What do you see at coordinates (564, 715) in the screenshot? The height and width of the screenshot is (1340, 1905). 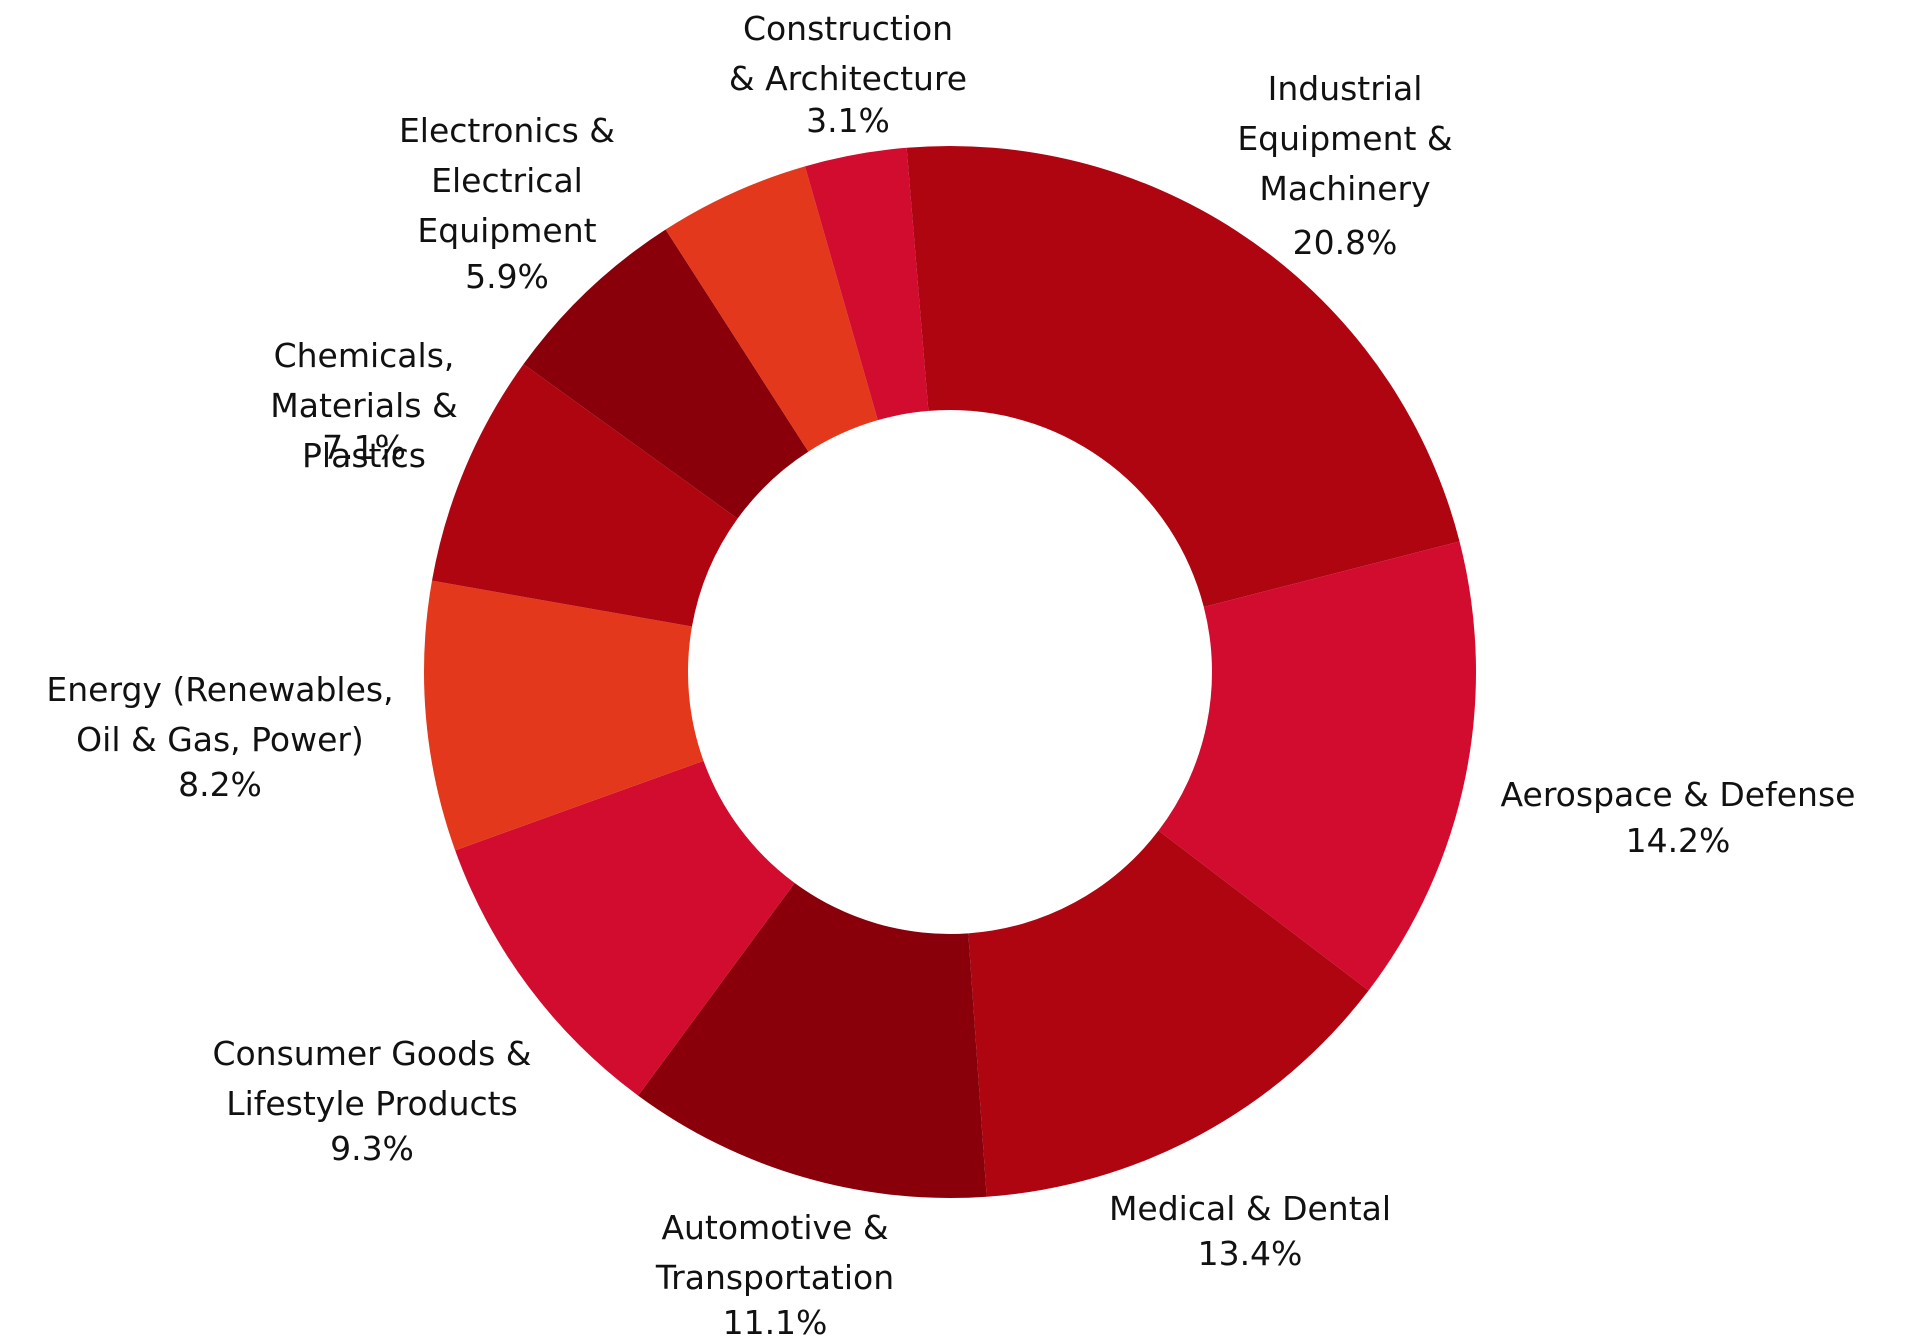 I see `slice-energy-renewables-oil-and-gas-power` at bounding box center [564, 715].